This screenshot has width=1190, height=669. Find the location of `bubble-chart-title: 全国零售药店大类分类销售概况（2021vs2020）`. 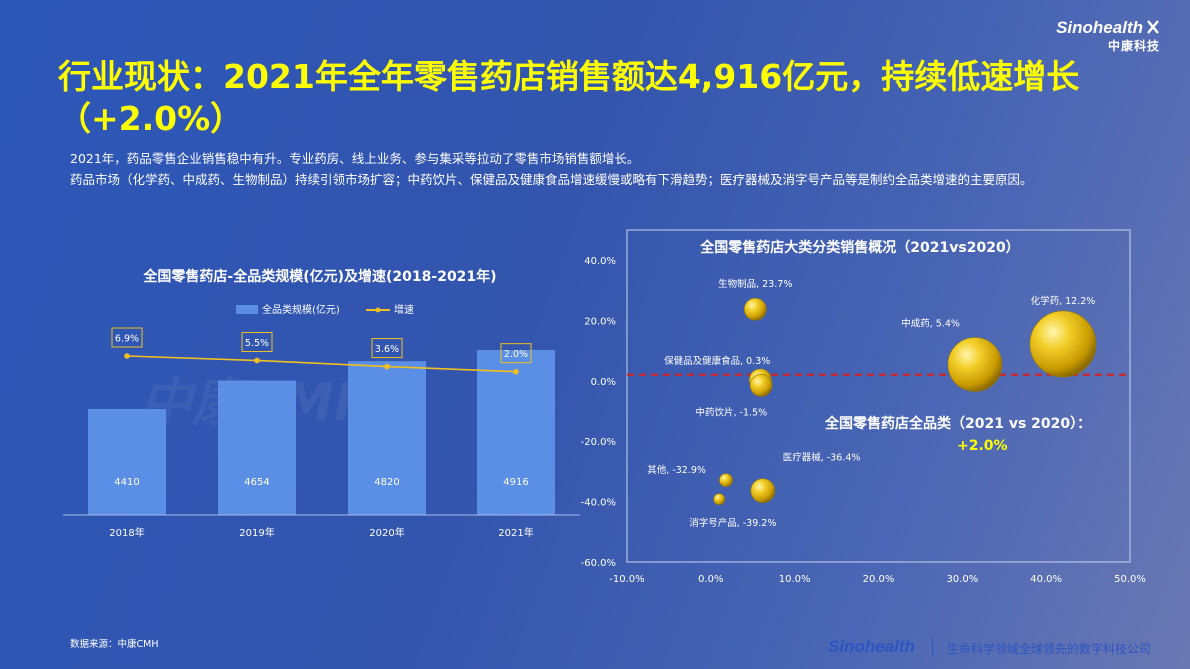

bubble-chart-title: 全国零售药店大类分类销售概况（2021vs2020） is located at coordinates (859, 247).